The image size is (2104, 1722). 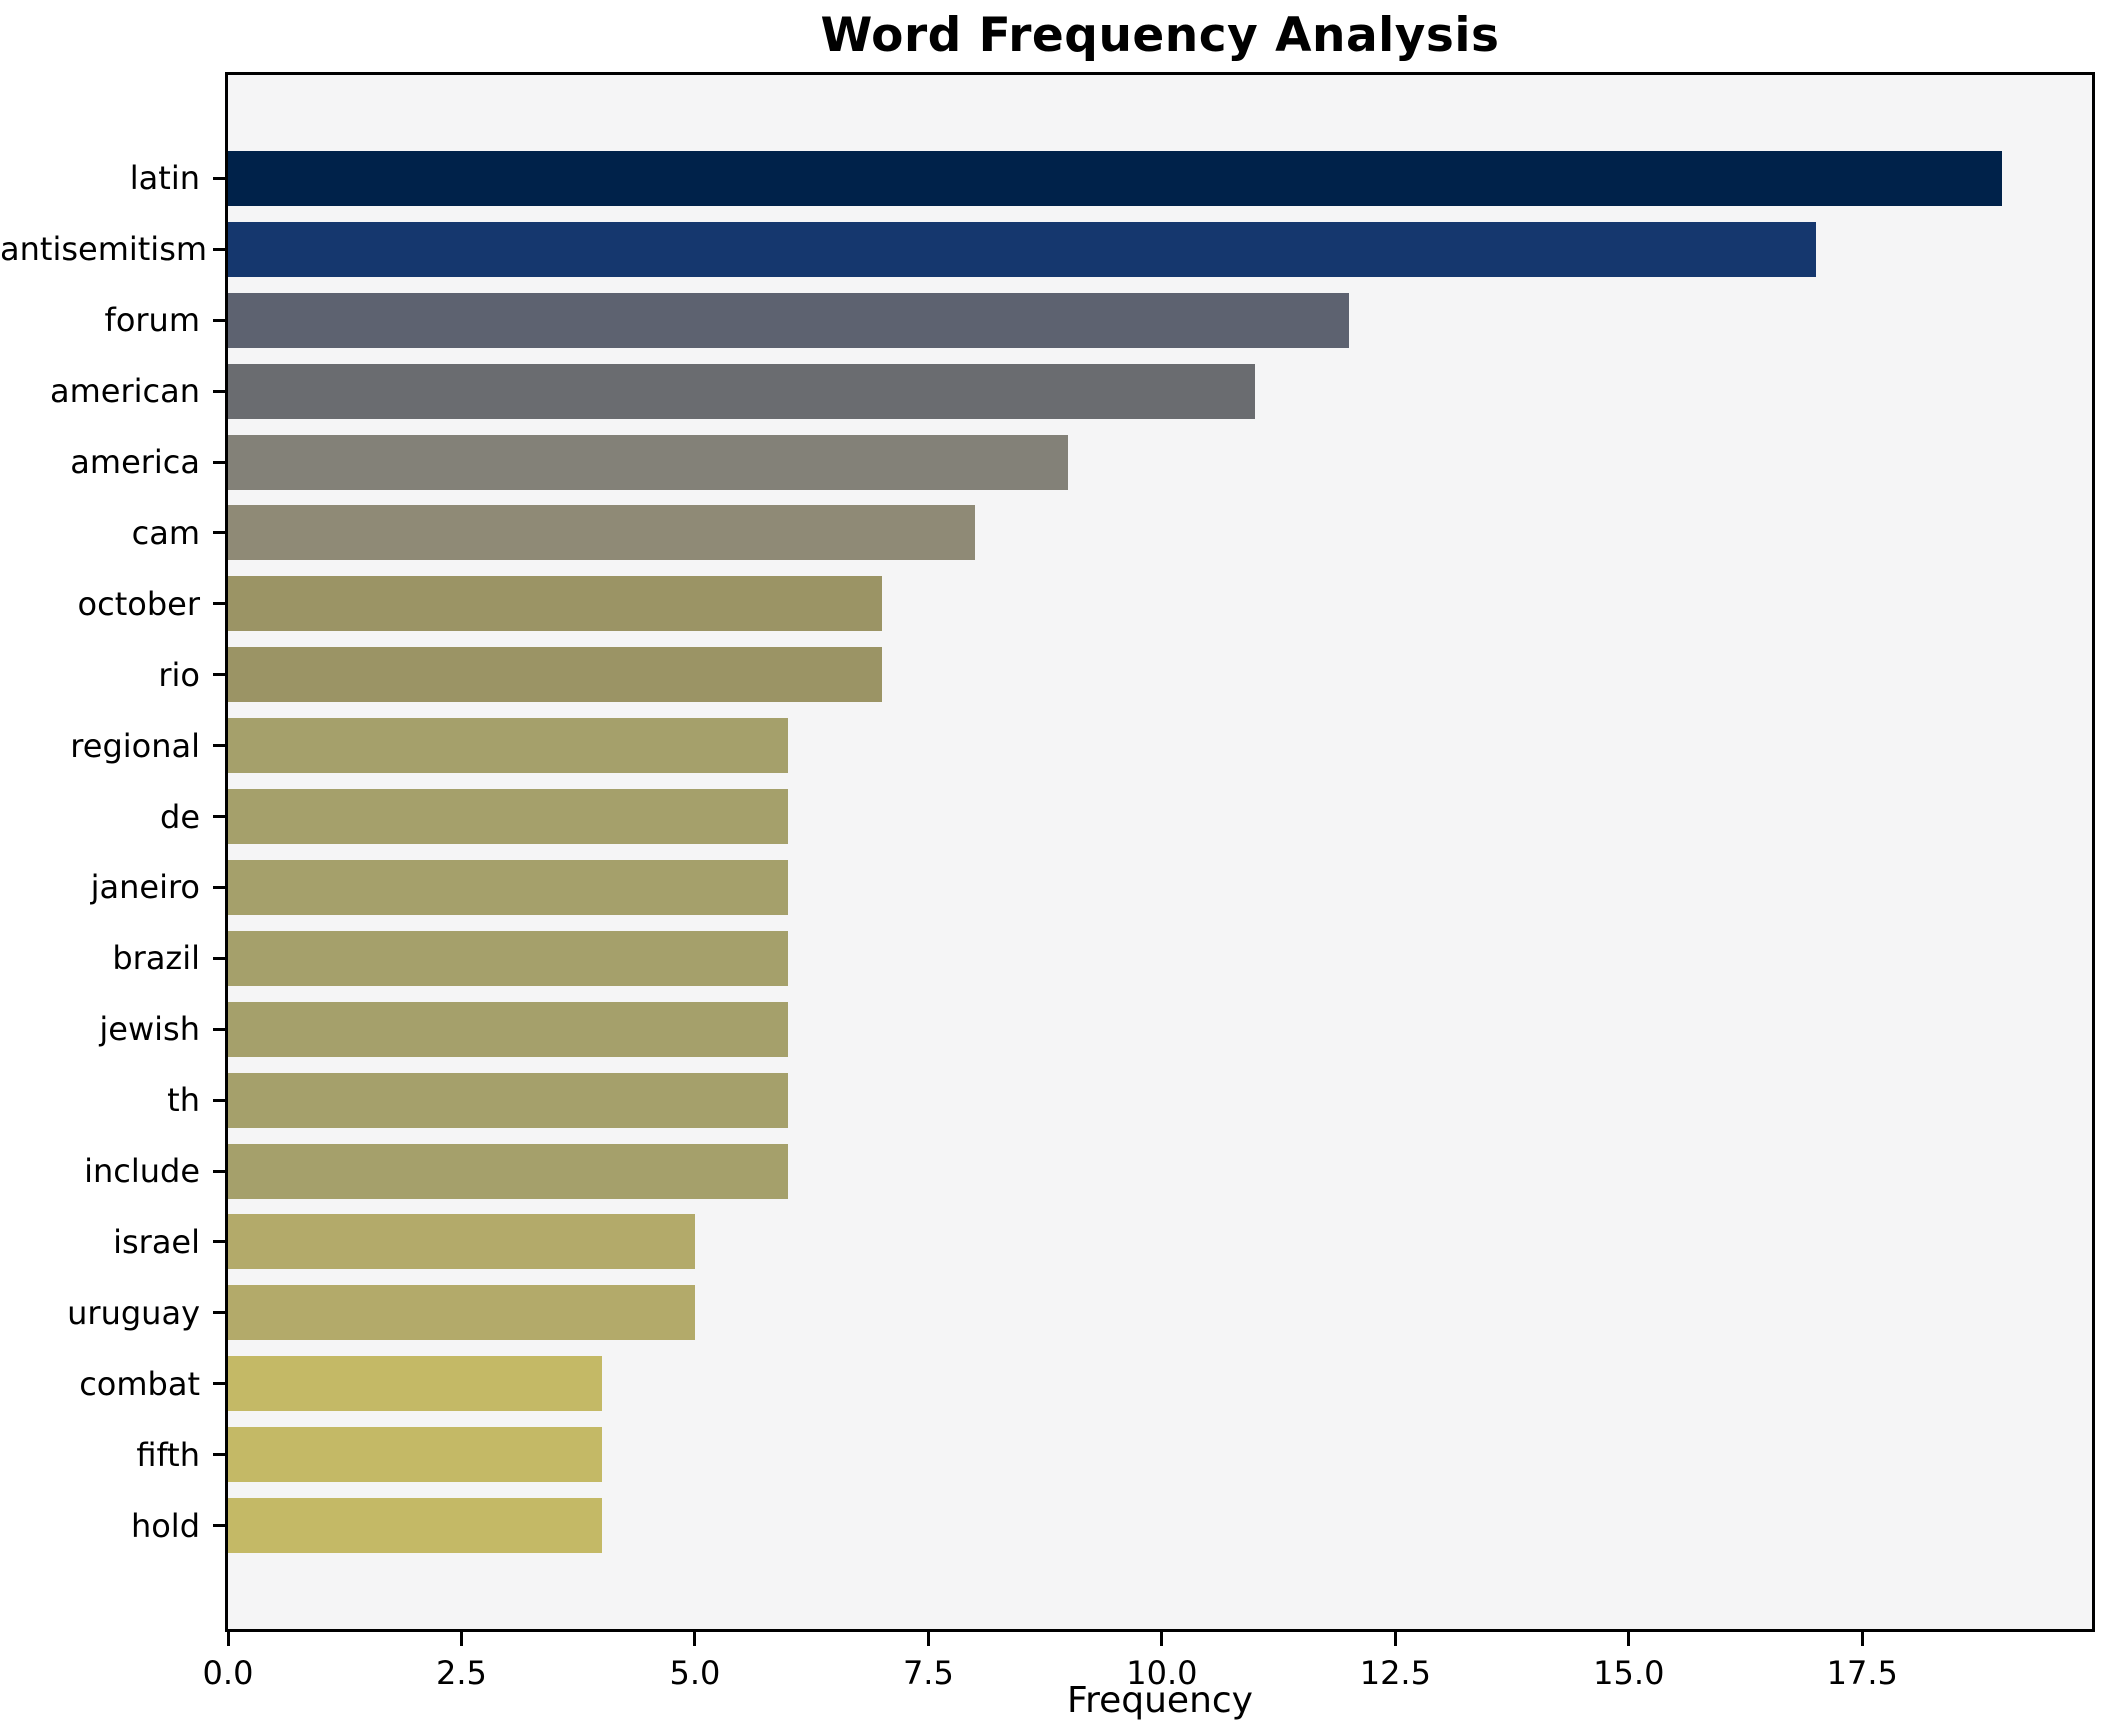 I want to click on bar-include, so click(x=508, y=1171).